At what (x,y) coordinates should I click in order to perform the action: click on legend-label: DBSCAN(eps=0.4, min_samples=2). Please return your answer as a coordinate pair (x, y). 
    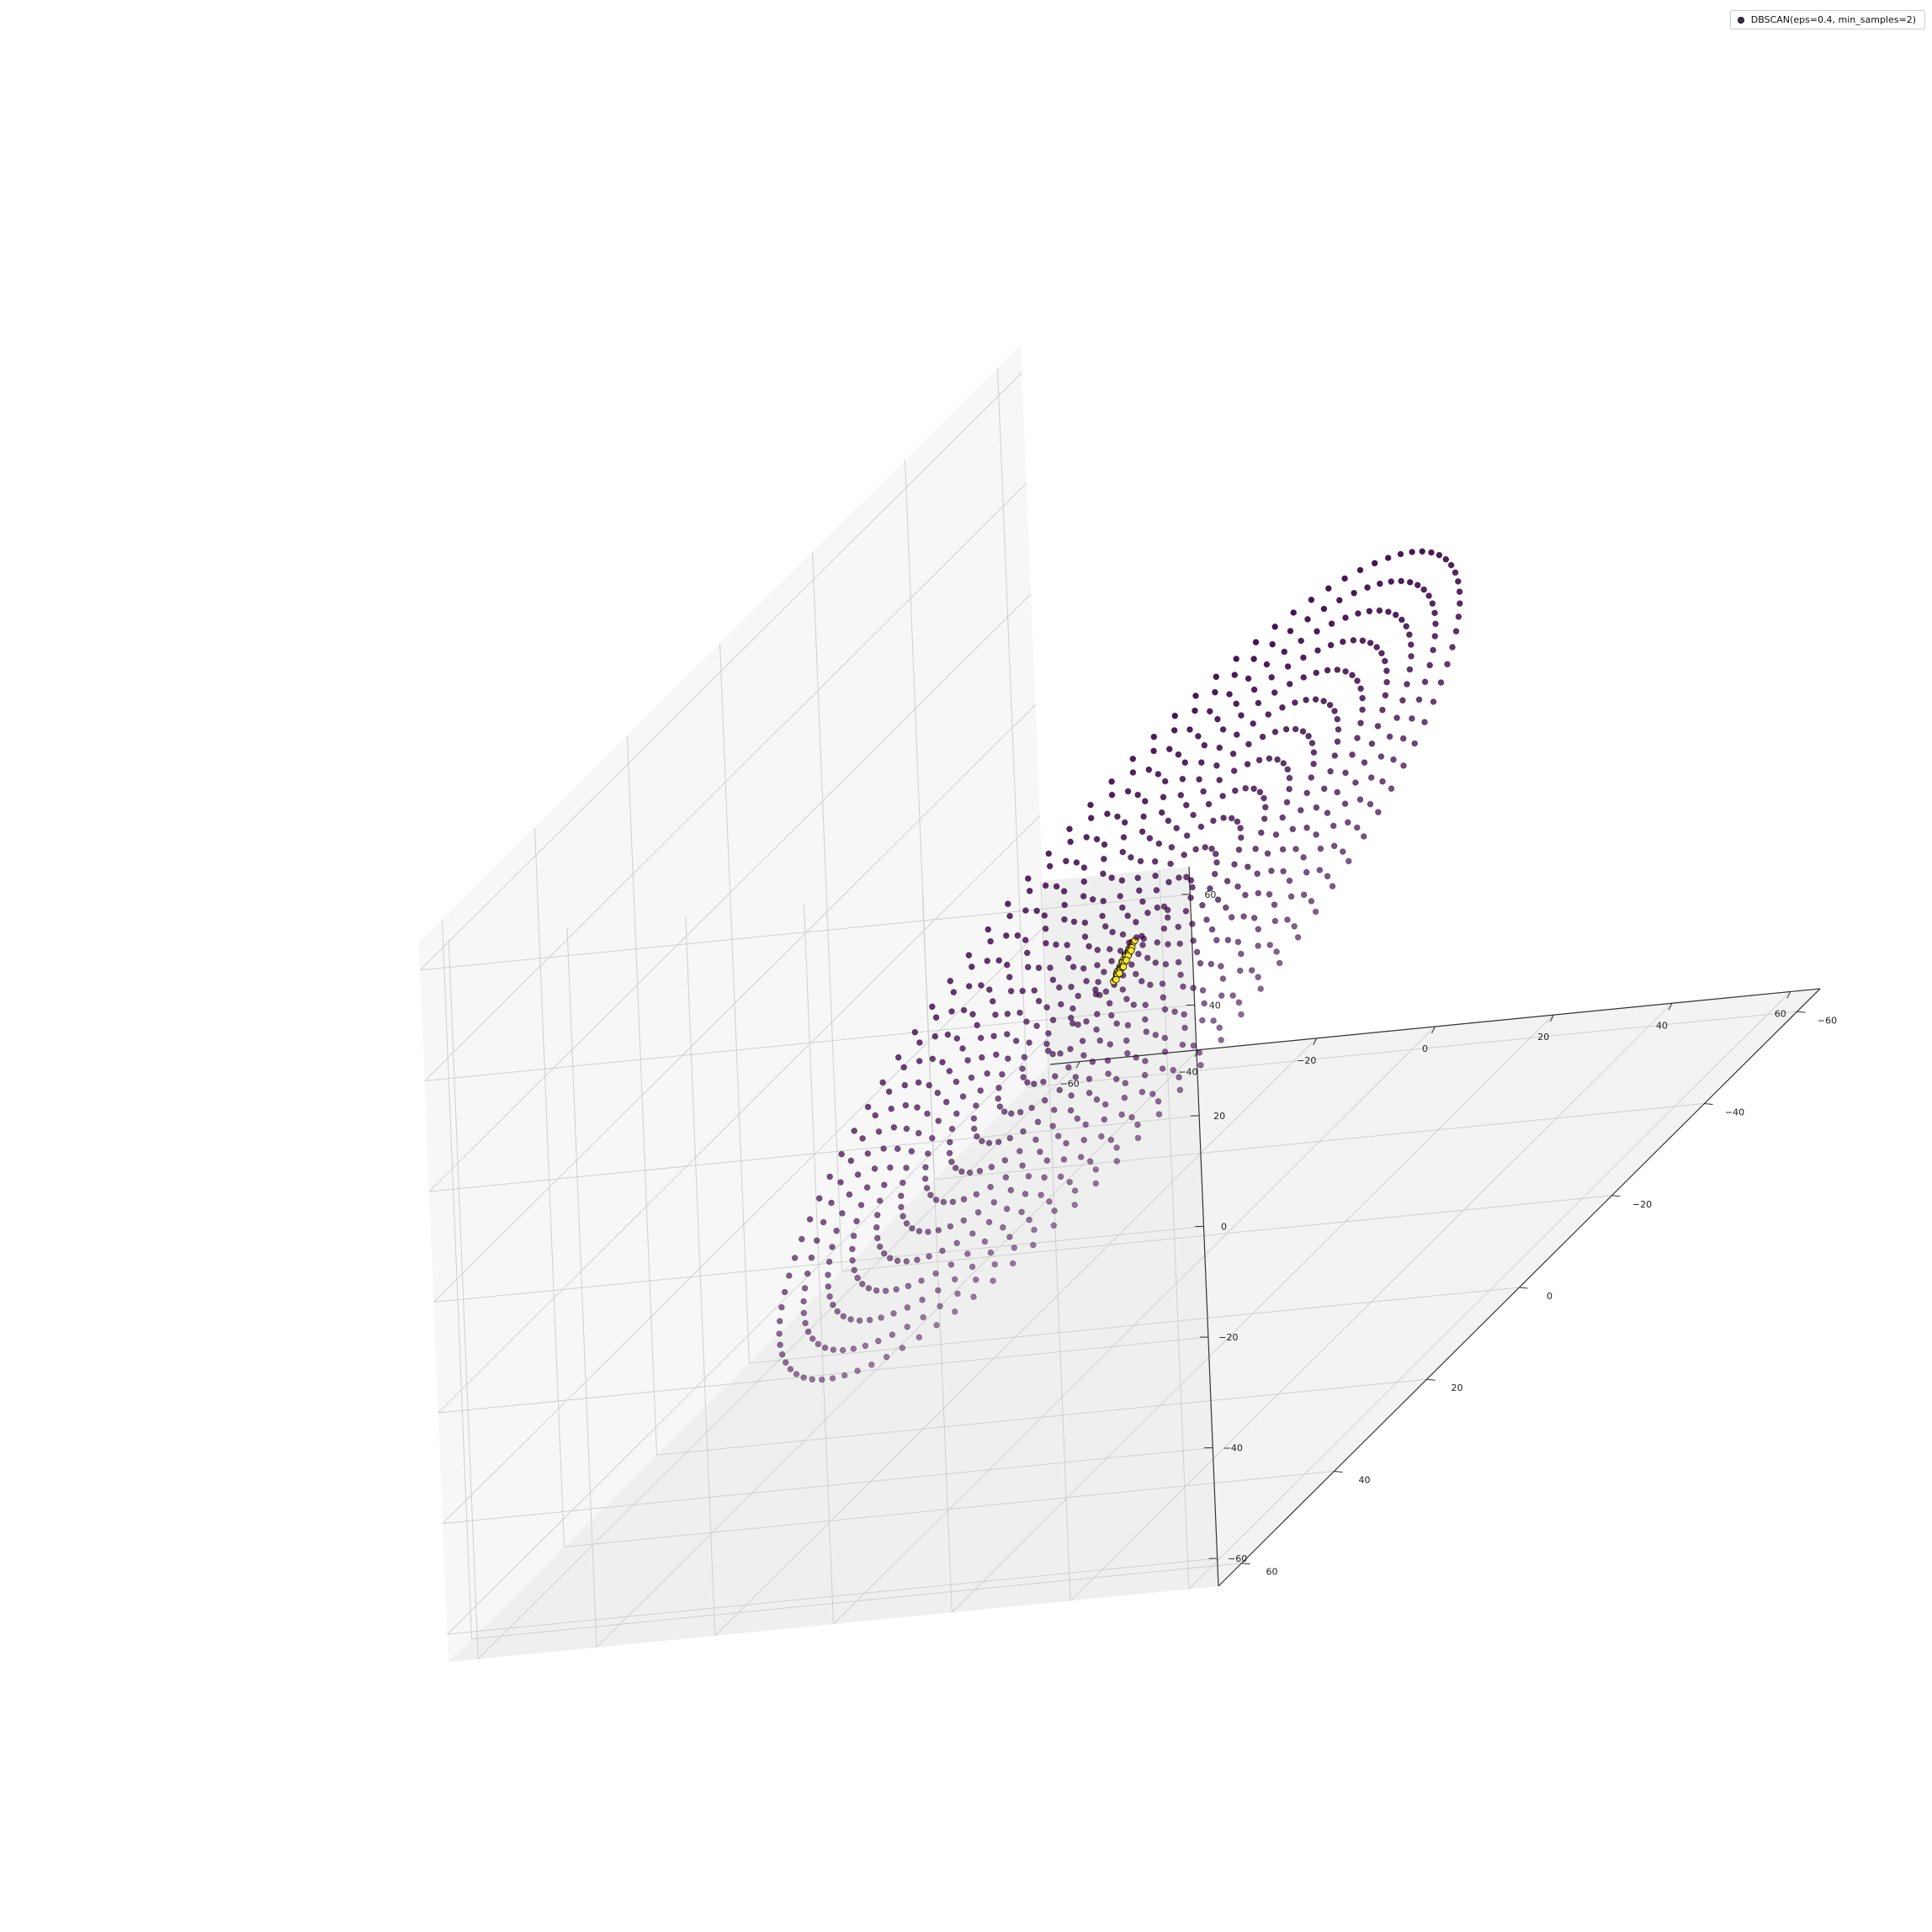
    Looking at the image, I should click on (1833, 19).